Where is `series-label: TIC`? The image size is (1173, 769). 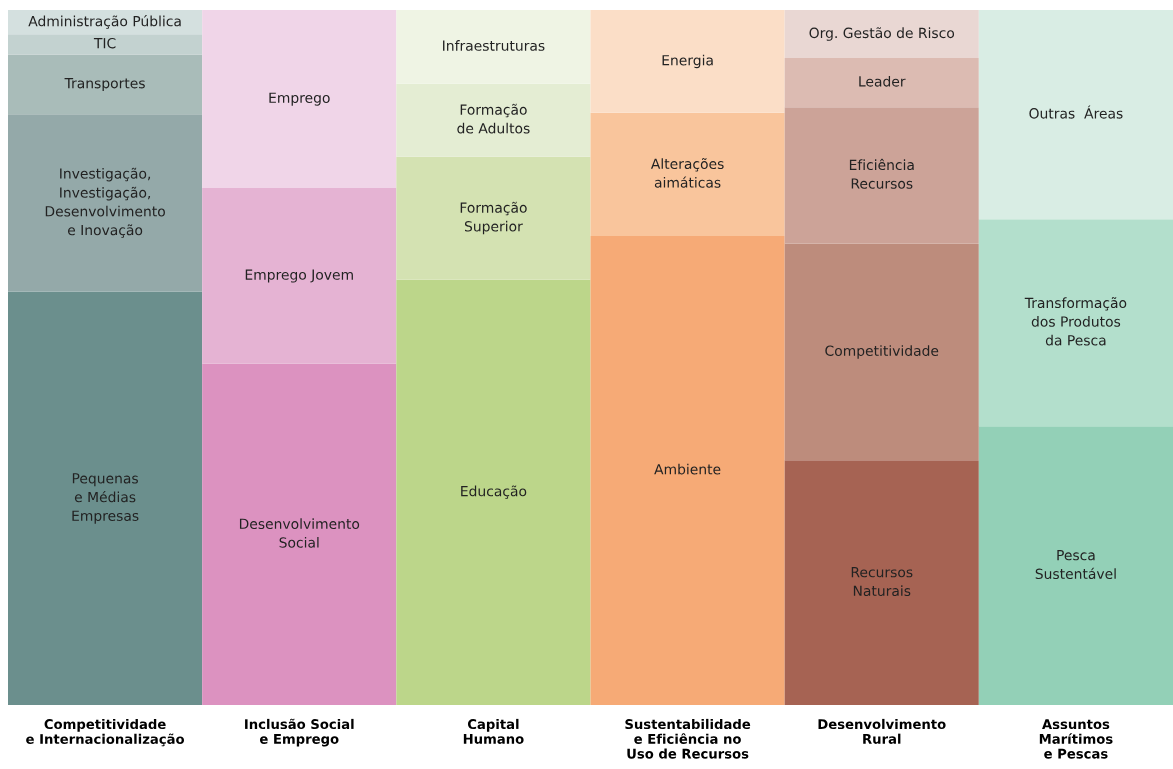 series-label: TIC is located at coordinates (104, 43).